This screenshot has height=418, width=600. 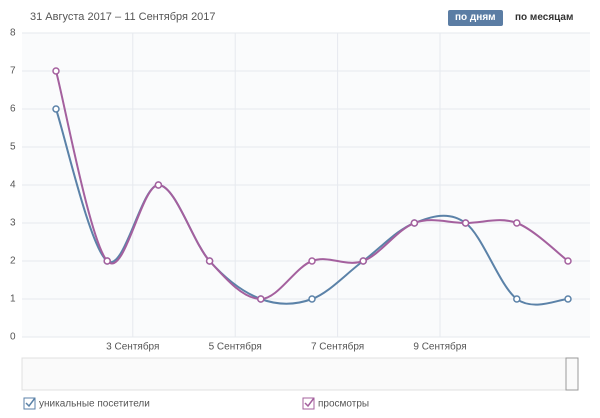 What do you see at coordinates (13, 71) in the screenshot?
I see `y-tick-label: 7` at bounding box center [13, 71].